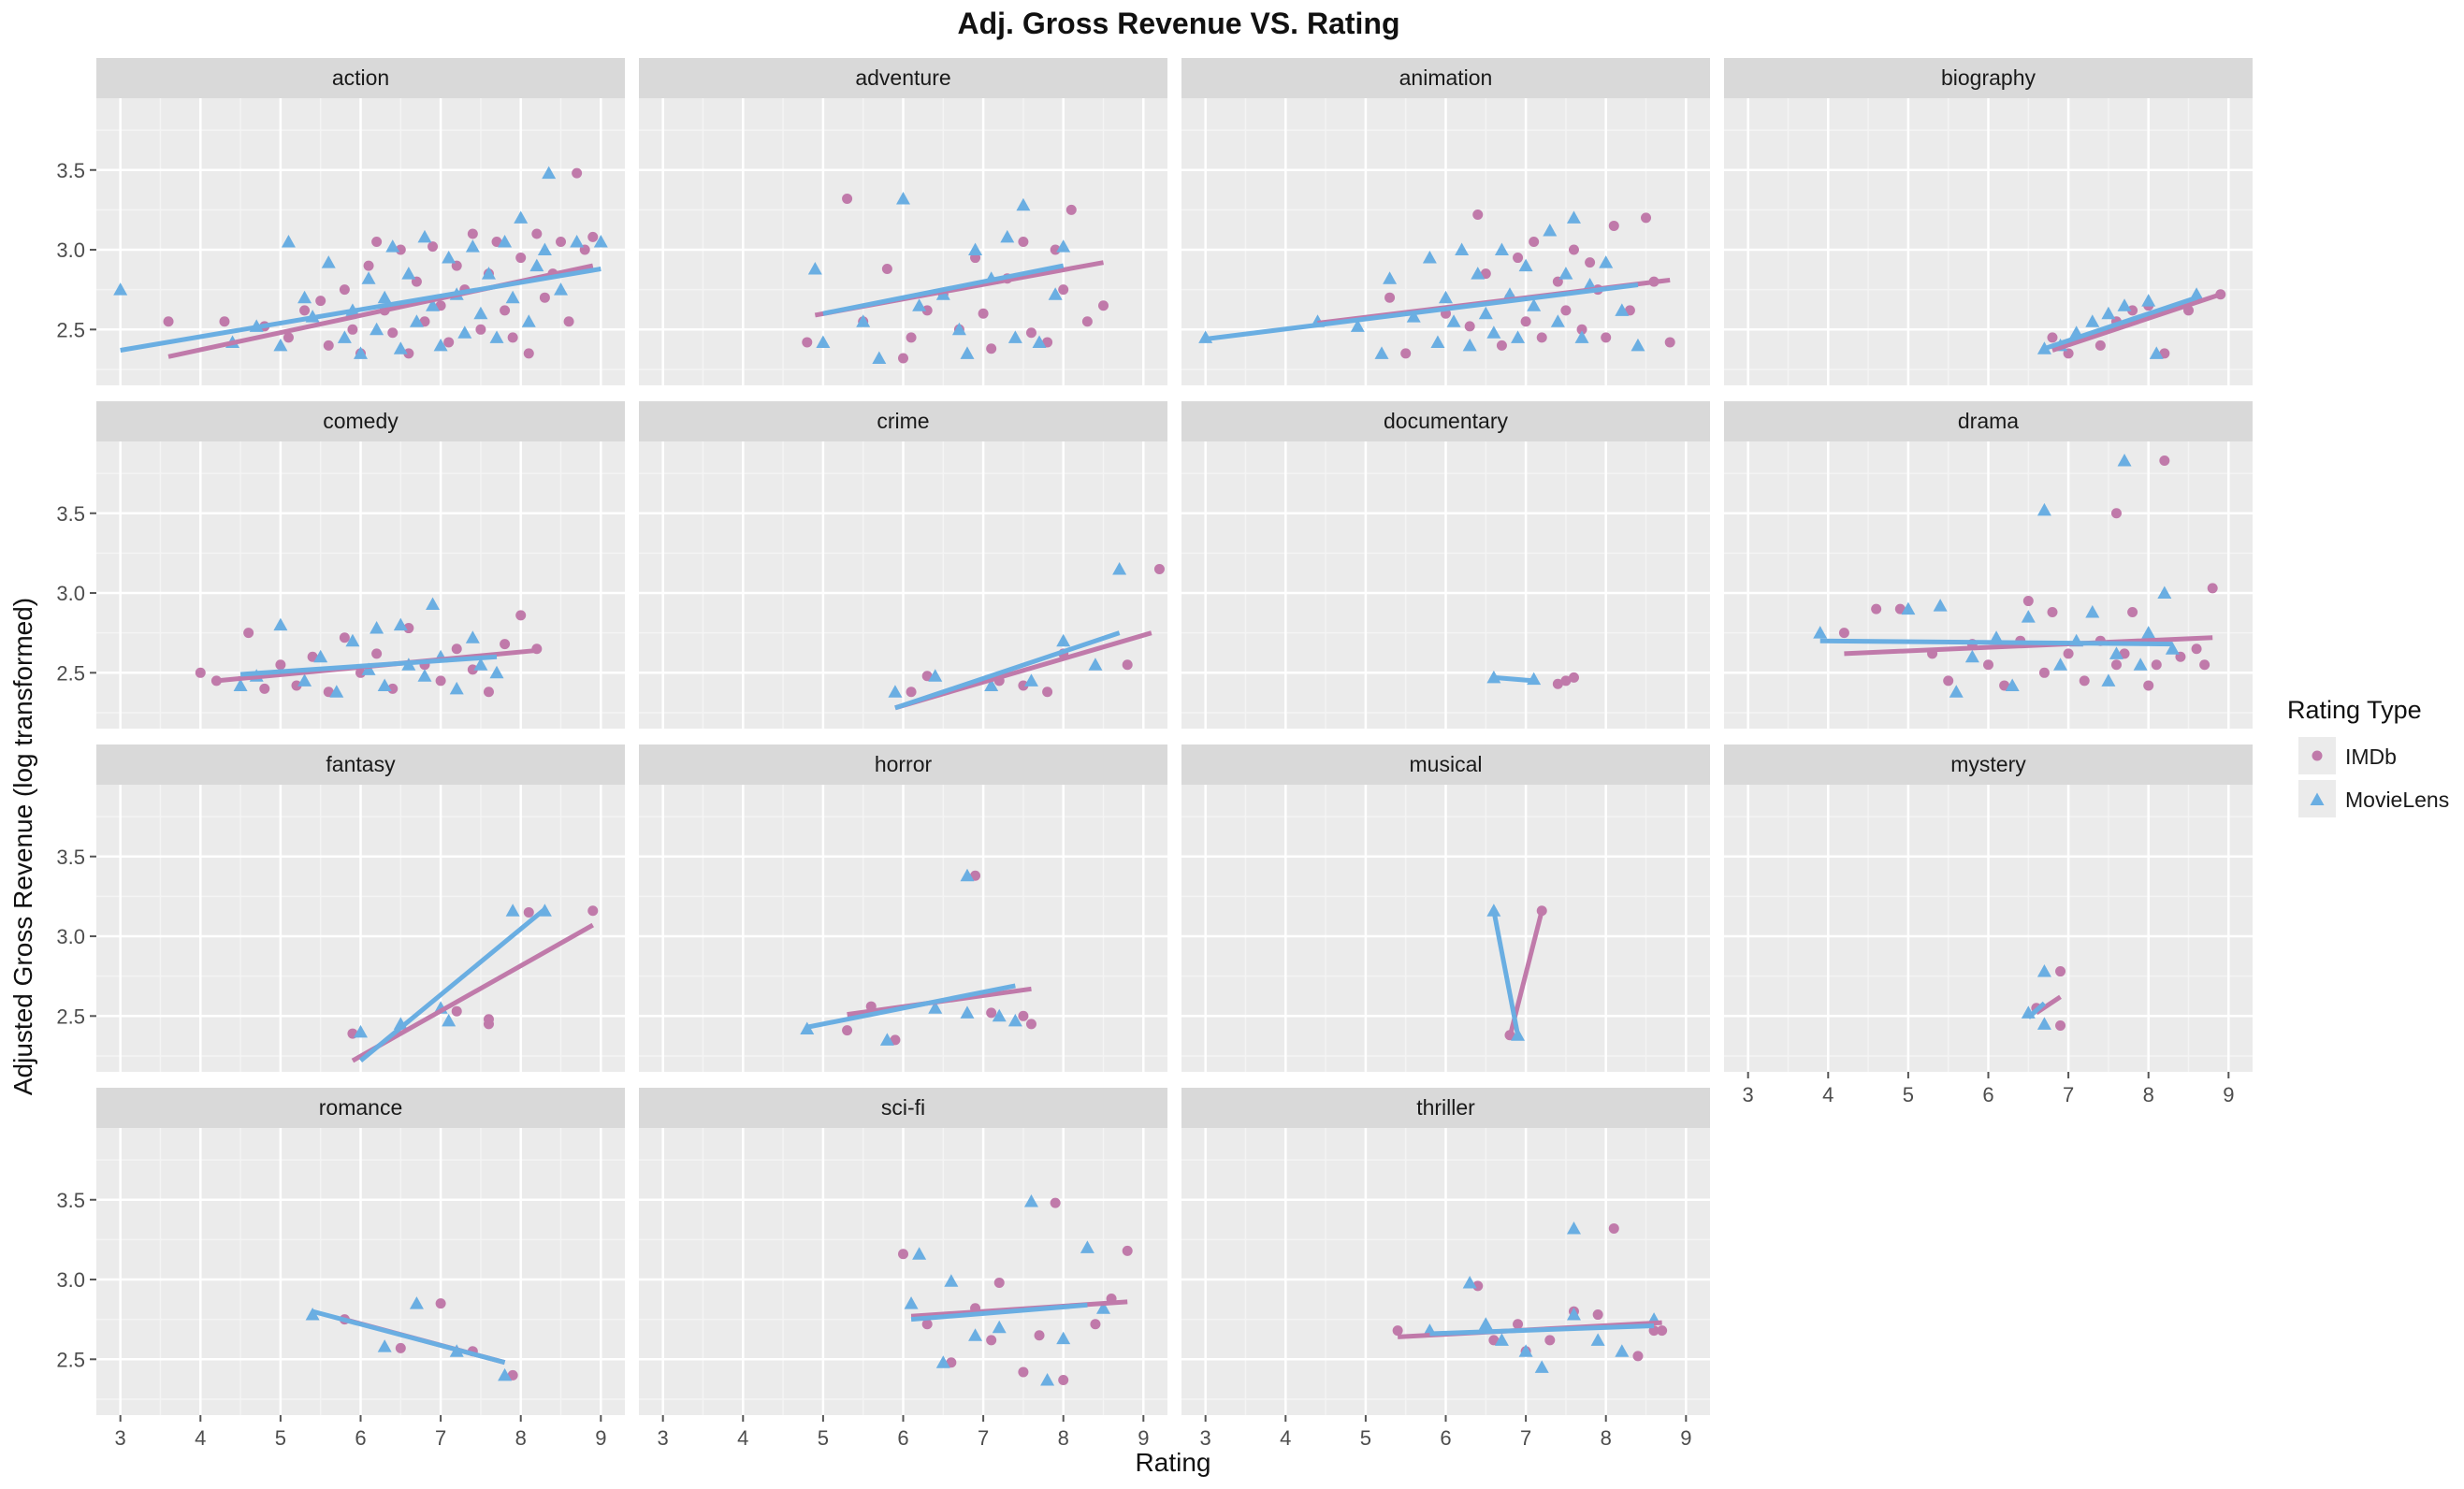 The height and width of the screenshot is (1489, 2464). Describe the element at coordinates (473, 992) in the screenshot. I see `imdb-fit-line` at that location.